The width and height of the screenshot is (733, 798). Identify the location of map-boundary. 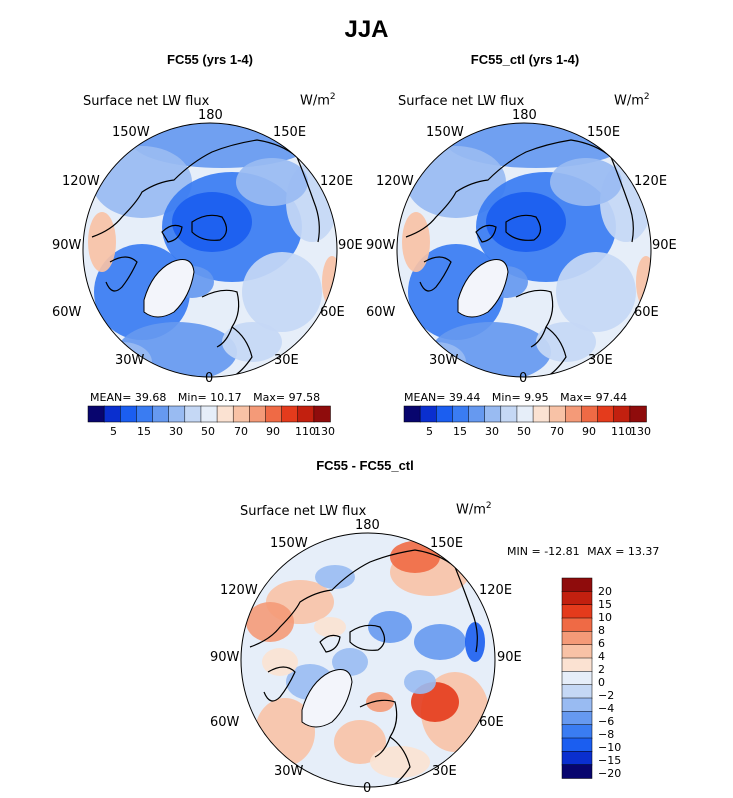
(368, 660).